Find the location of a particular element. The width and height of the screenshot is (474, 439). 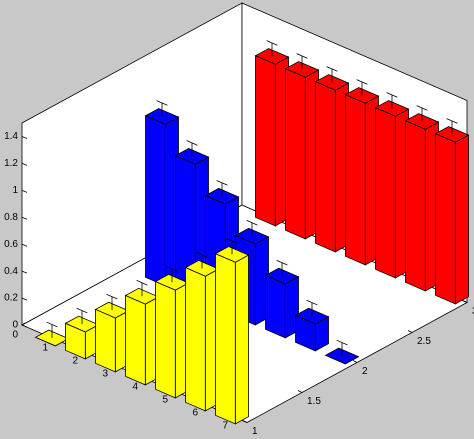

y-tick-label: 1.5 is located at coordinates (314, 401).